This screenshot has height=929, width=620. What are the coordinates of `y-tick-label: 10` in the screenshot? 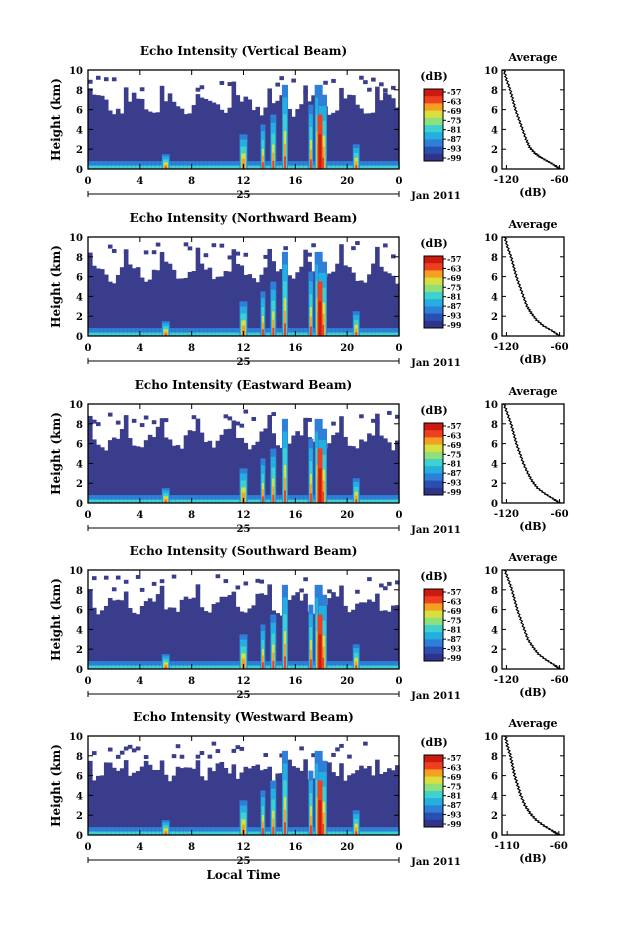 It's located at (76, 405).